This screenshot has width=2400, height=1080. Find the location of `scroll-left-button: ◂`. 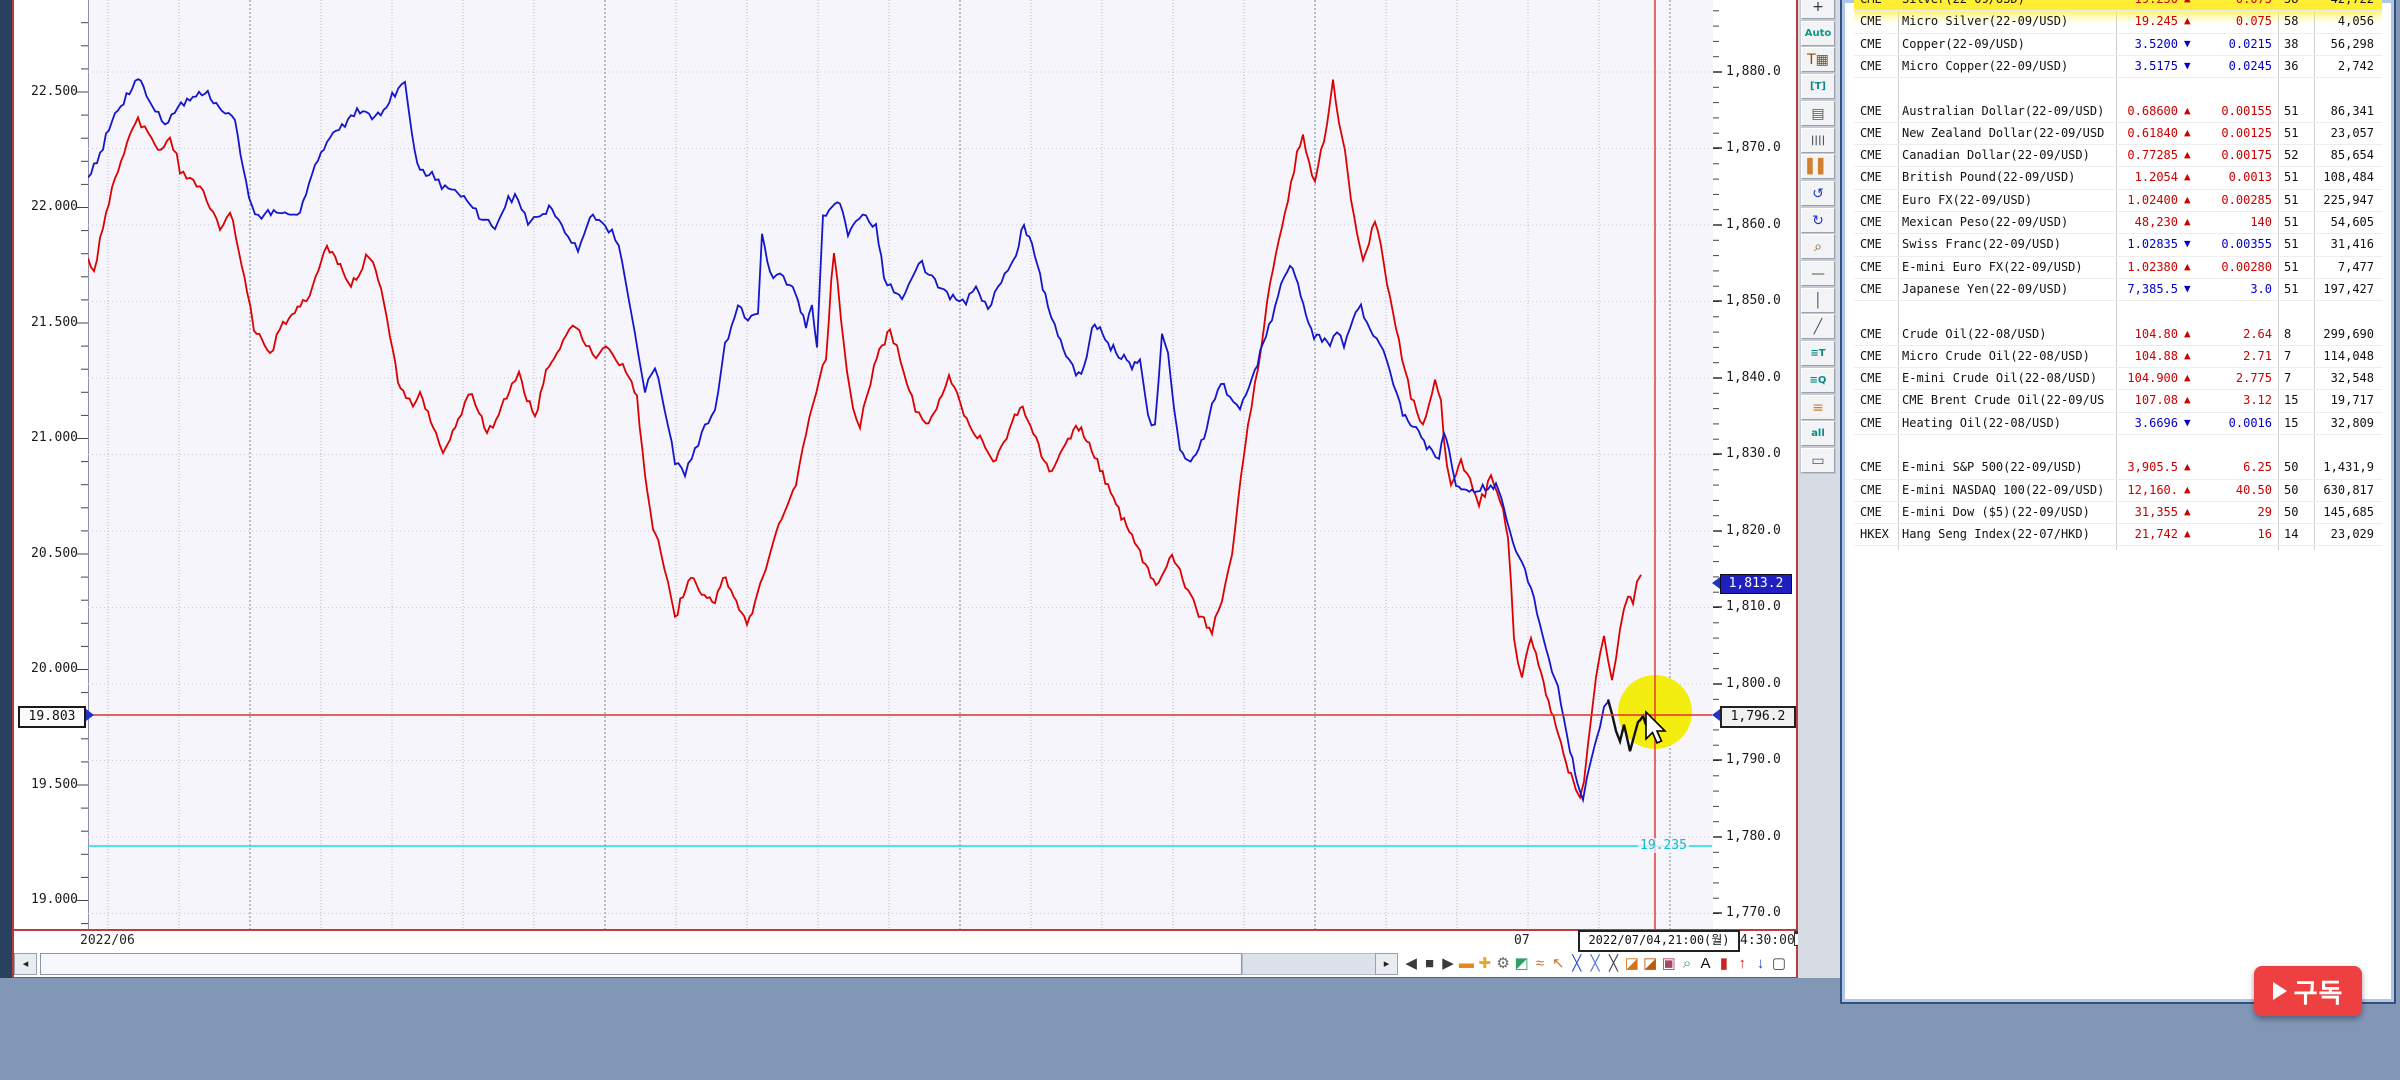

scroll-left-button: ◂ is located at coordinates (25, 964).